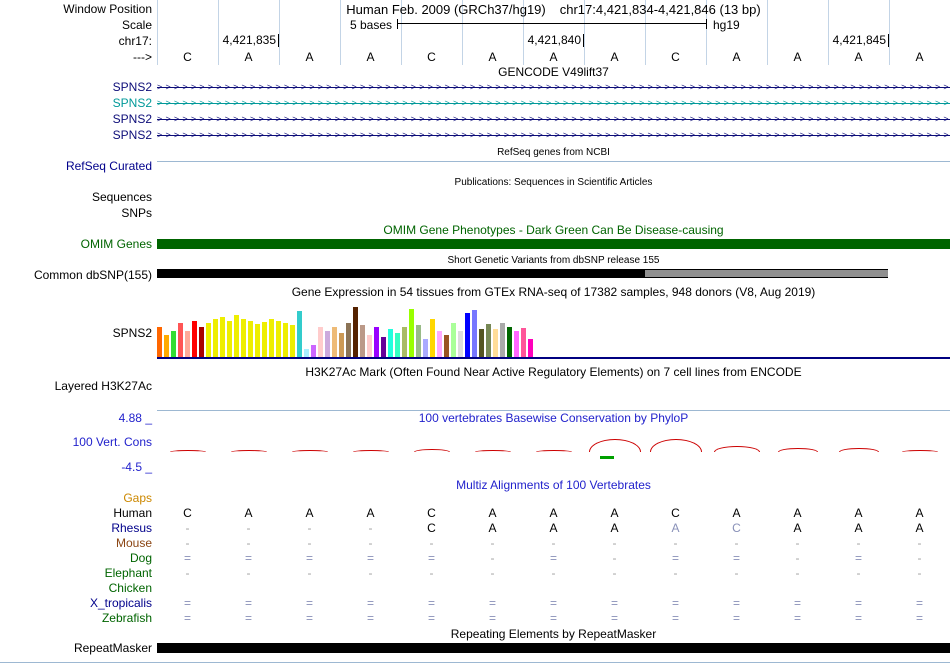 This screenshot has height=672, width=950. Describe the element at coordinates (108, 166) in the screenshot. I see `refseq-curated-label: RefSeq Curated` at that location.